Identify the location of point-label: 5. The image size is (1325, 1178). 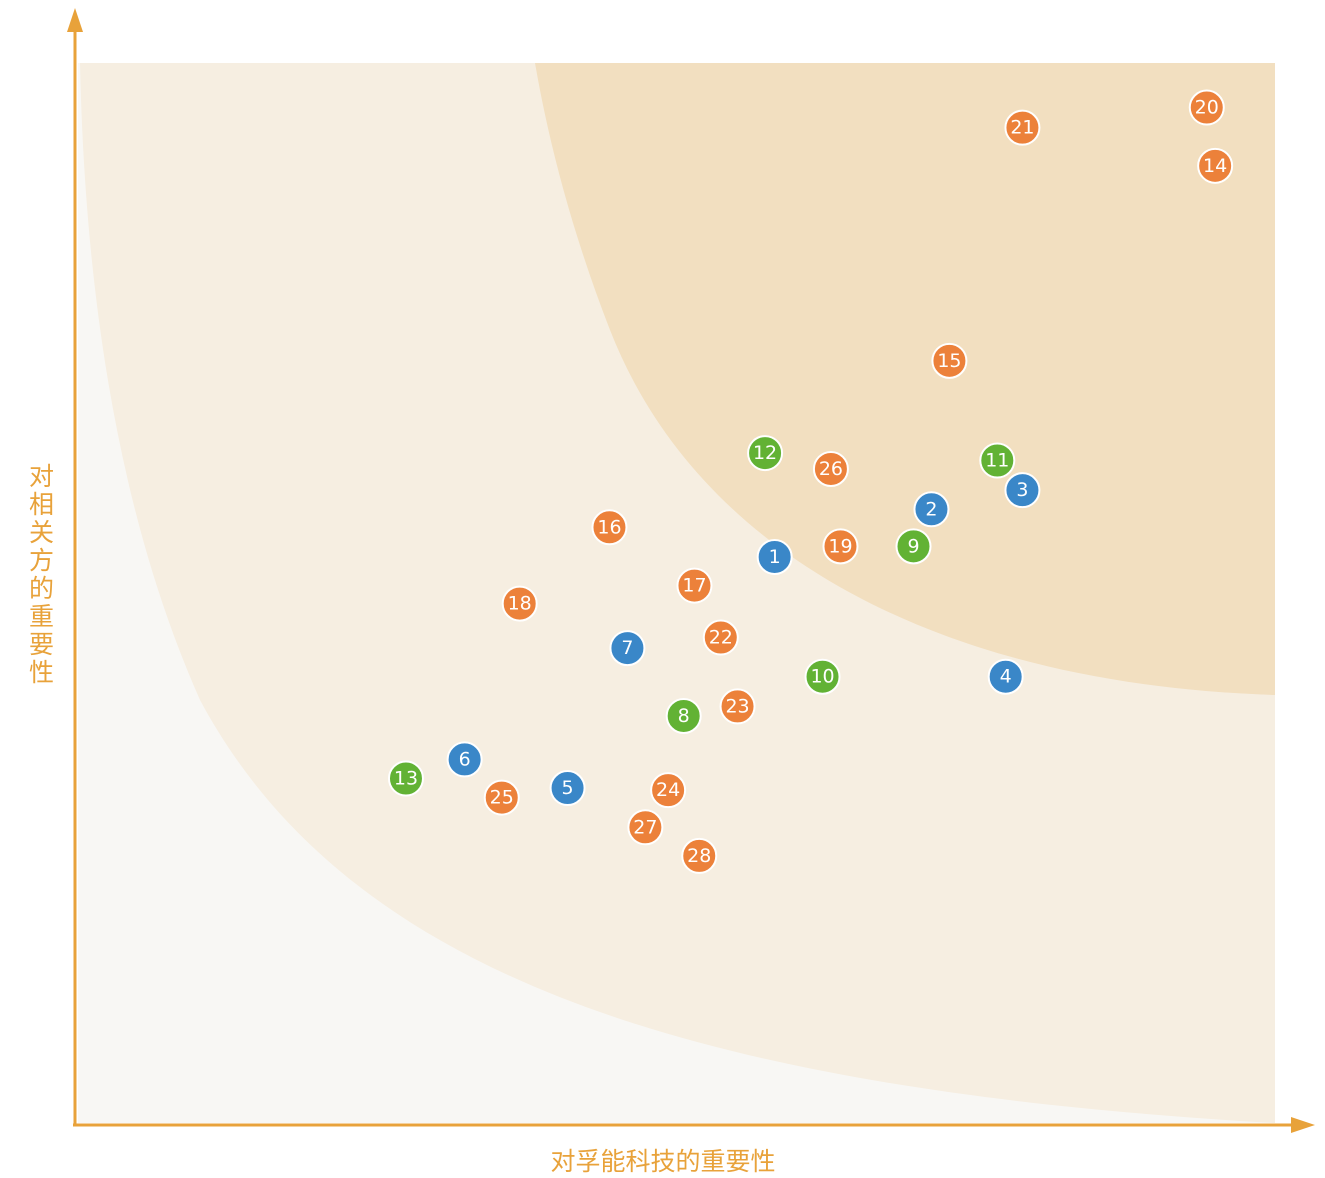
(568, 788).